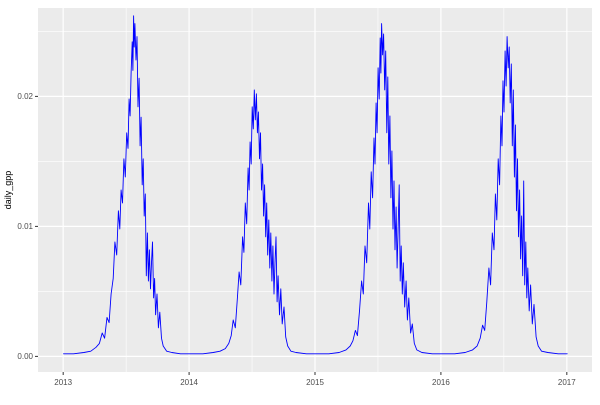 The height and width of the screenshot is (405, 600). I want to click on x-tick-label: 2017, so click(567, 382).